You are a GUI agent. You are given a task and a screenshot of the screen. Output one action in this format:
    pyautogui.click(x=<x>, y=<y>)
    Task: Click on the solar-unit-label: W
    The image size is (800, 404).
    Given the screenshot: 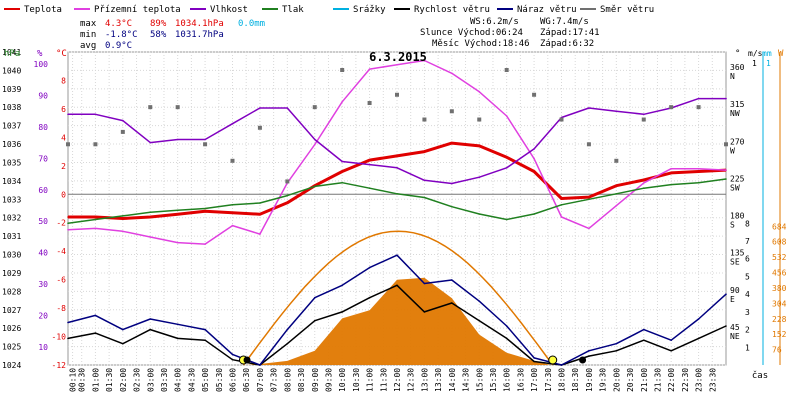 What is the action you would take?
    pyautogui.click(x=781, y=54)
    